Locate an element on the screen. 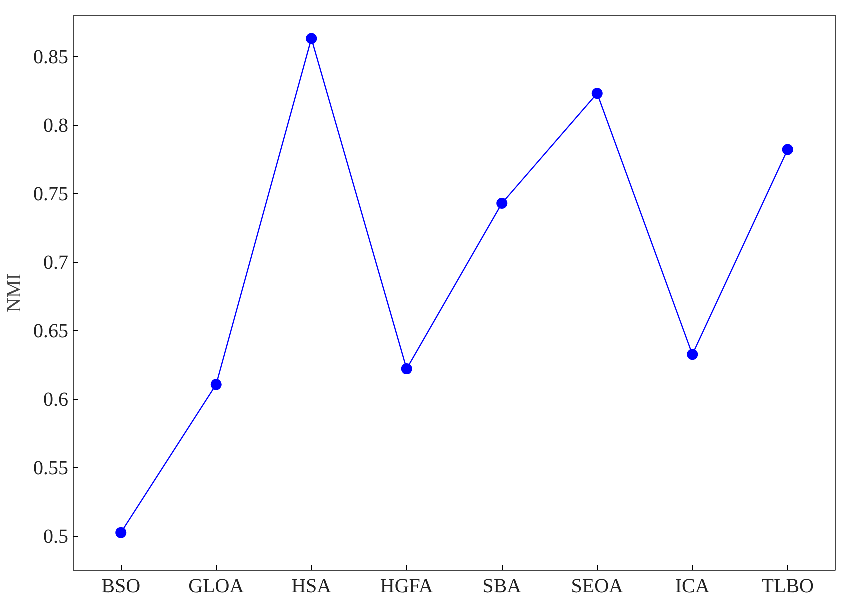  y-tick-label: 0.55 is located at coordinates (51, 469).